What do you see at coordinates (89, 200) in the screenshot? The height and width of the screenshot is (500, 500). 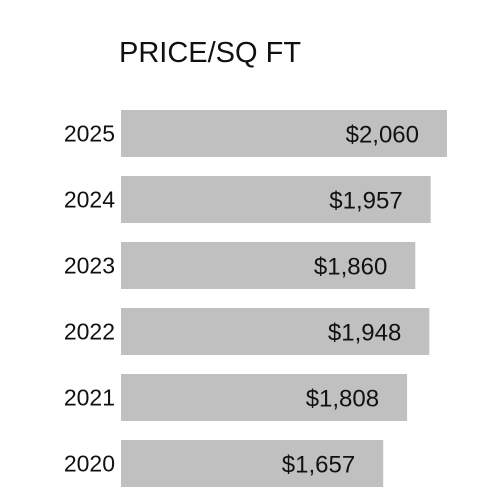 I see `category-label-2024: 2024` at bounding box center [89, 200].